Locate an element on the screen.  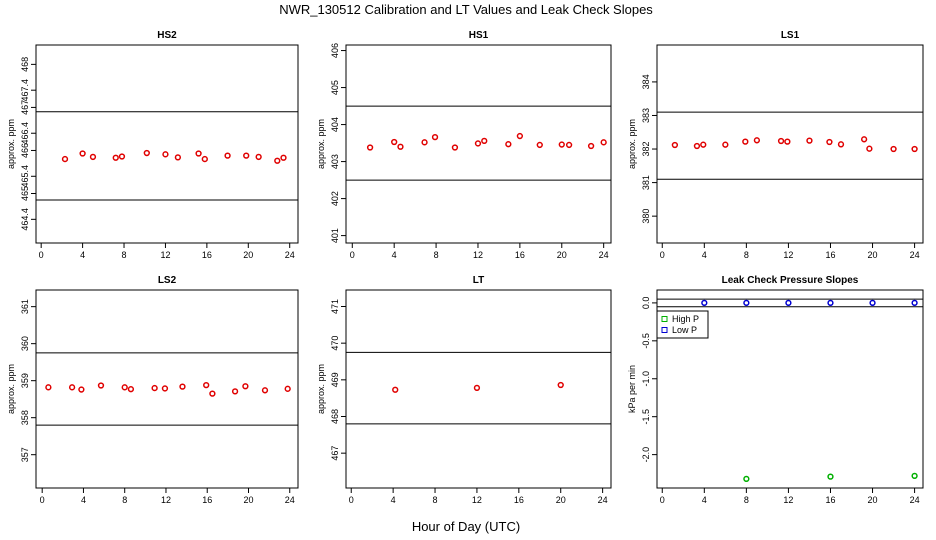
y-tick-label: 464.4 is located at coordinates (25, 219).